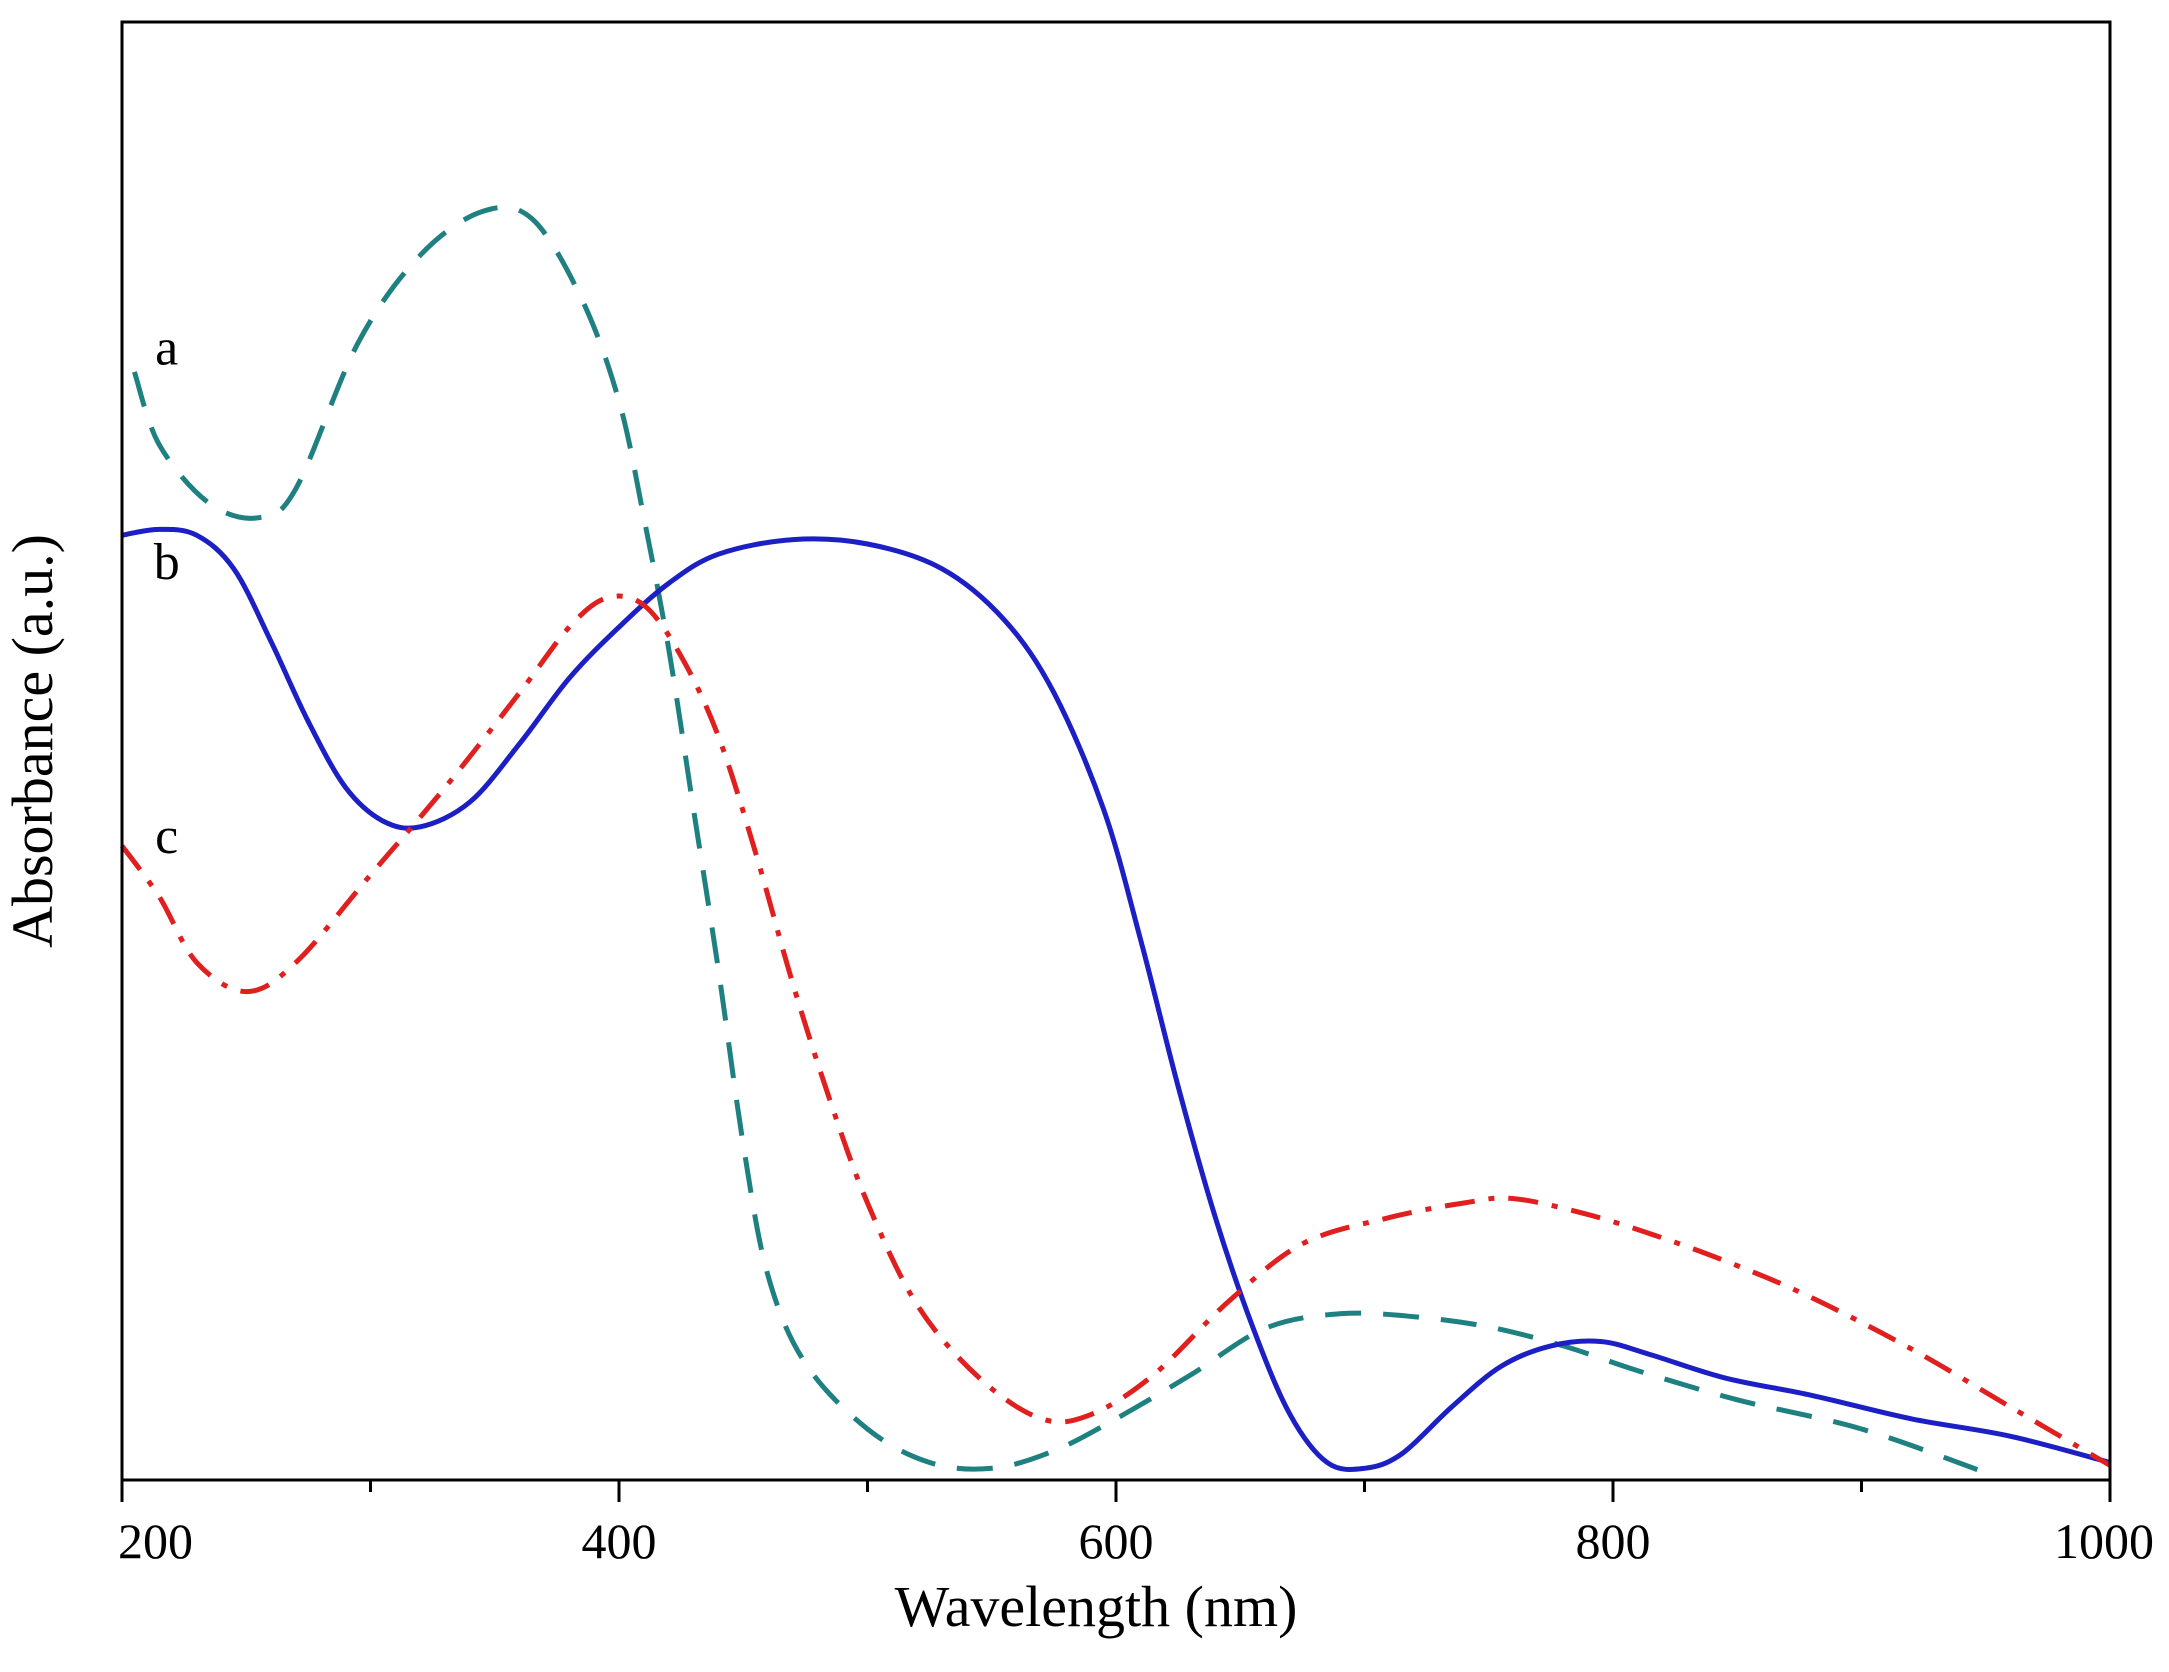 Image resolution: width=2169 pixels, height=1672 pixels. Describe the element at coordinates (32, 741) in the screenshot. I see `y-axis-title: Absorbance (a.u.)` at that location.